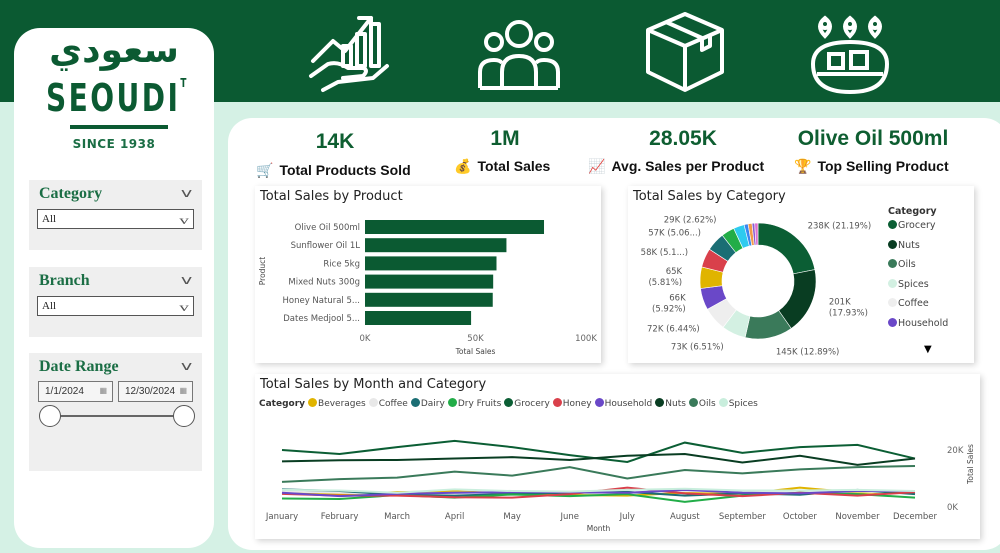 This screenshot has height=553, width=1000. What do you see at coordinates (674, 272) in the screenshot?
I see `data-label: 65K` at bounding box center [674, 272].